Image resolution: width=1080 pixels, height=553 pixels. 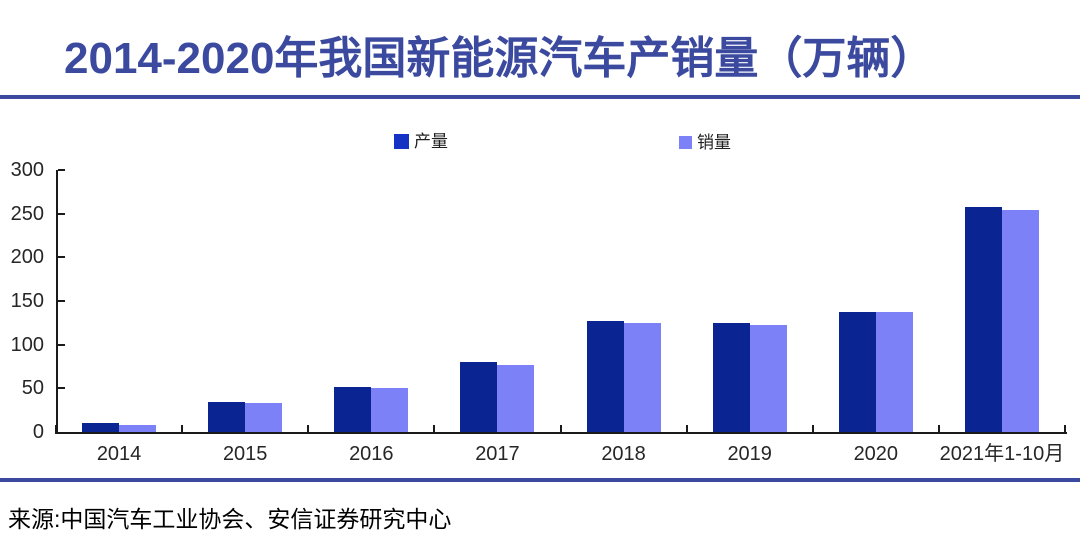 What do you see at coordinates (27, 170) in the screenshot?
I see `y-axis-tick-label: 300` at bounding box center [27, 170].